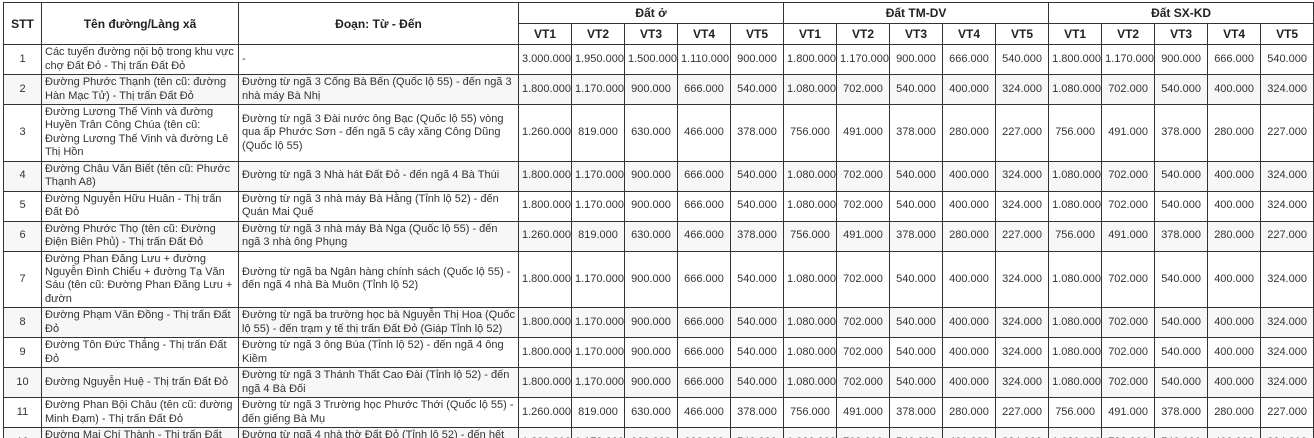  What do you see at coordinates (140, 383) in the screenshot?
I see `street-name-cell: Đường Nguyễn Huệ - Thị trấn Đất Đỏ` at bounding box center [140, 383].